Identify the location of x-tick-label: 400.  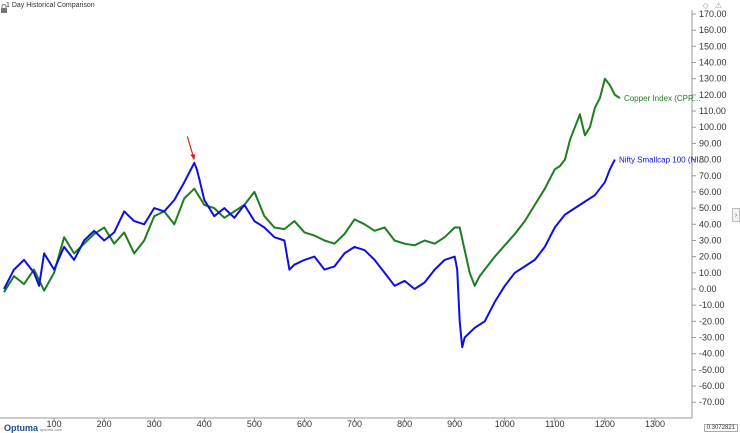
(204, 424).